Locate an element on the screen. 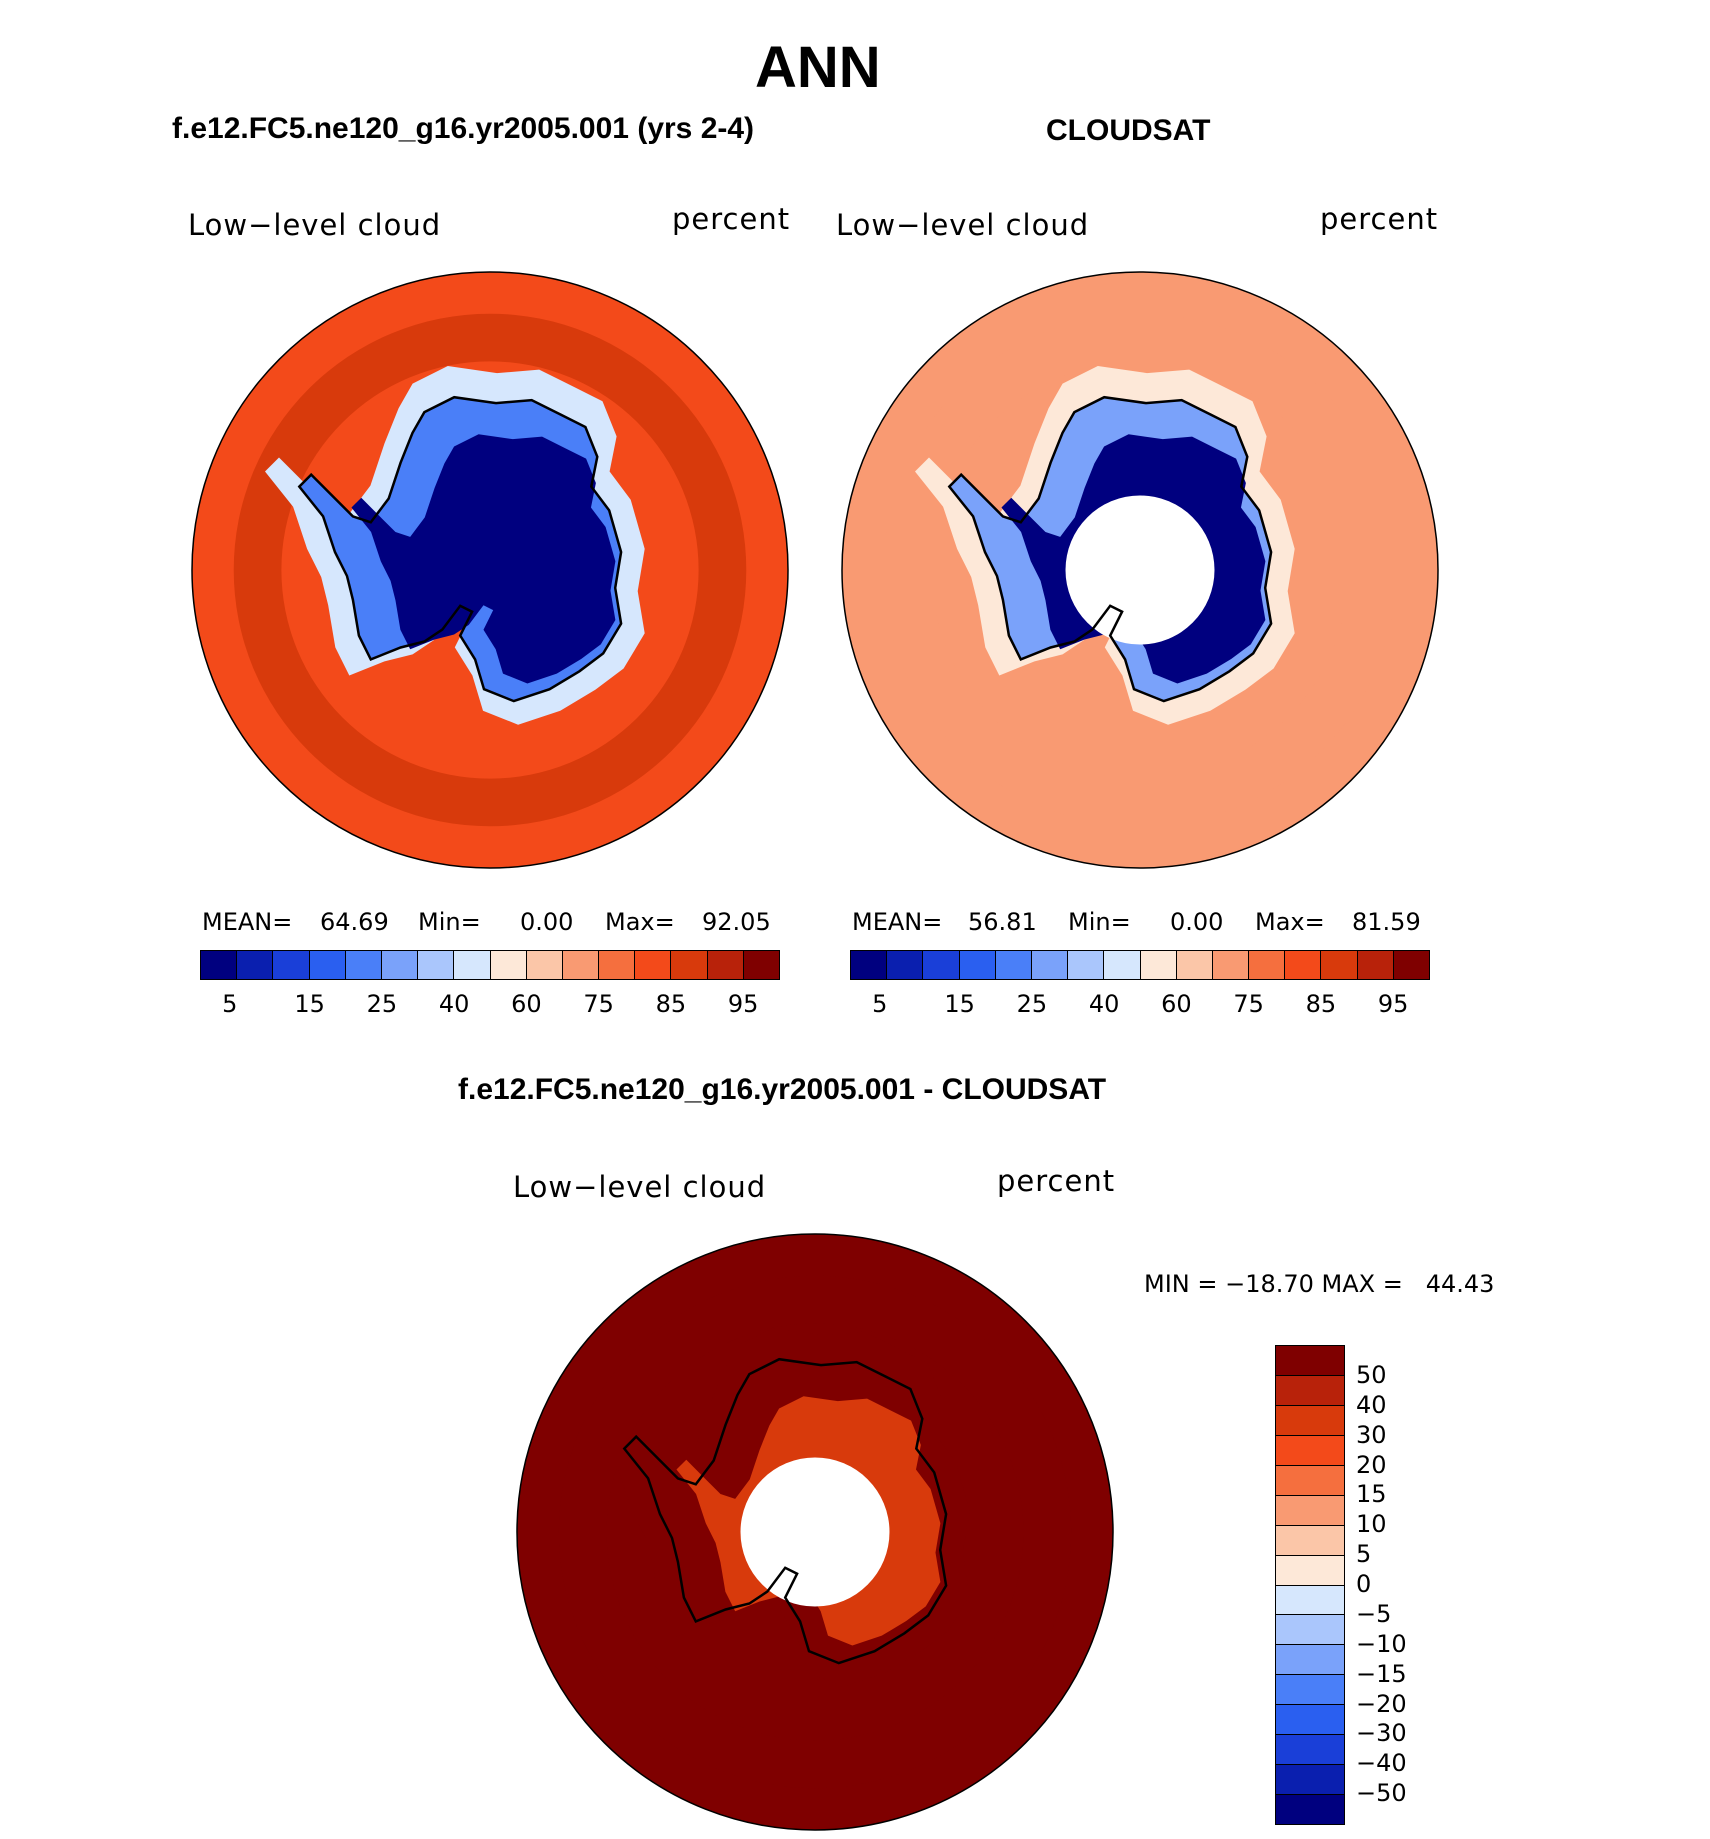 The width and height of the screenshot is (1710, 1839). panel-3-left-label: Low−level cloud is located at coordinates (640, 1187).